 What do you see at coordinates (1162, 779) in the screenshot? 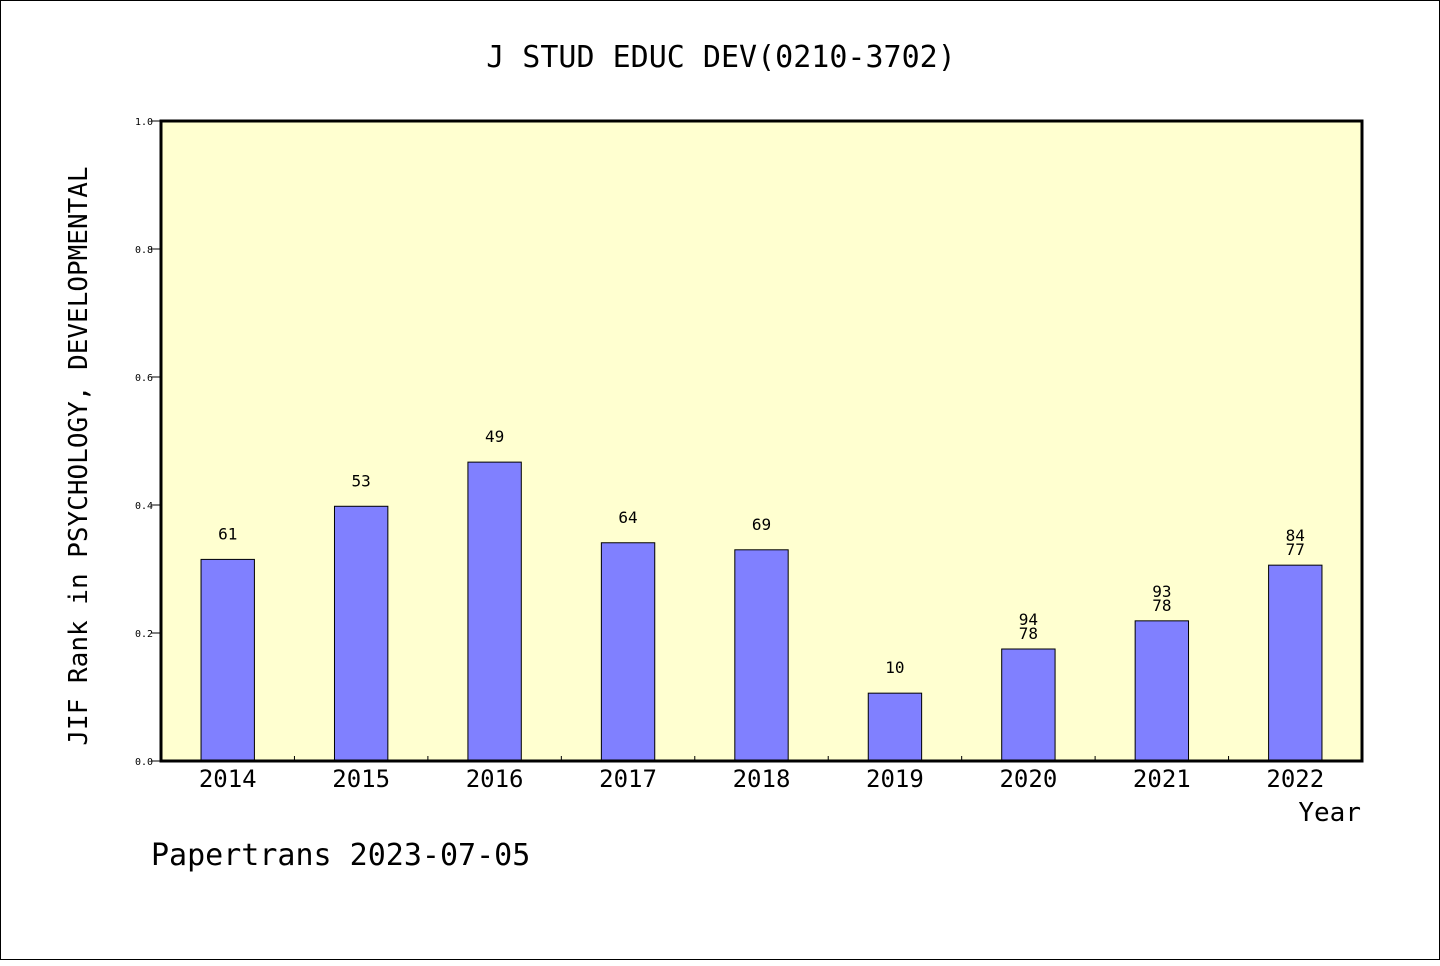
I see `x-tick-label-2021: 2021` at bounding box center [1162, 779].